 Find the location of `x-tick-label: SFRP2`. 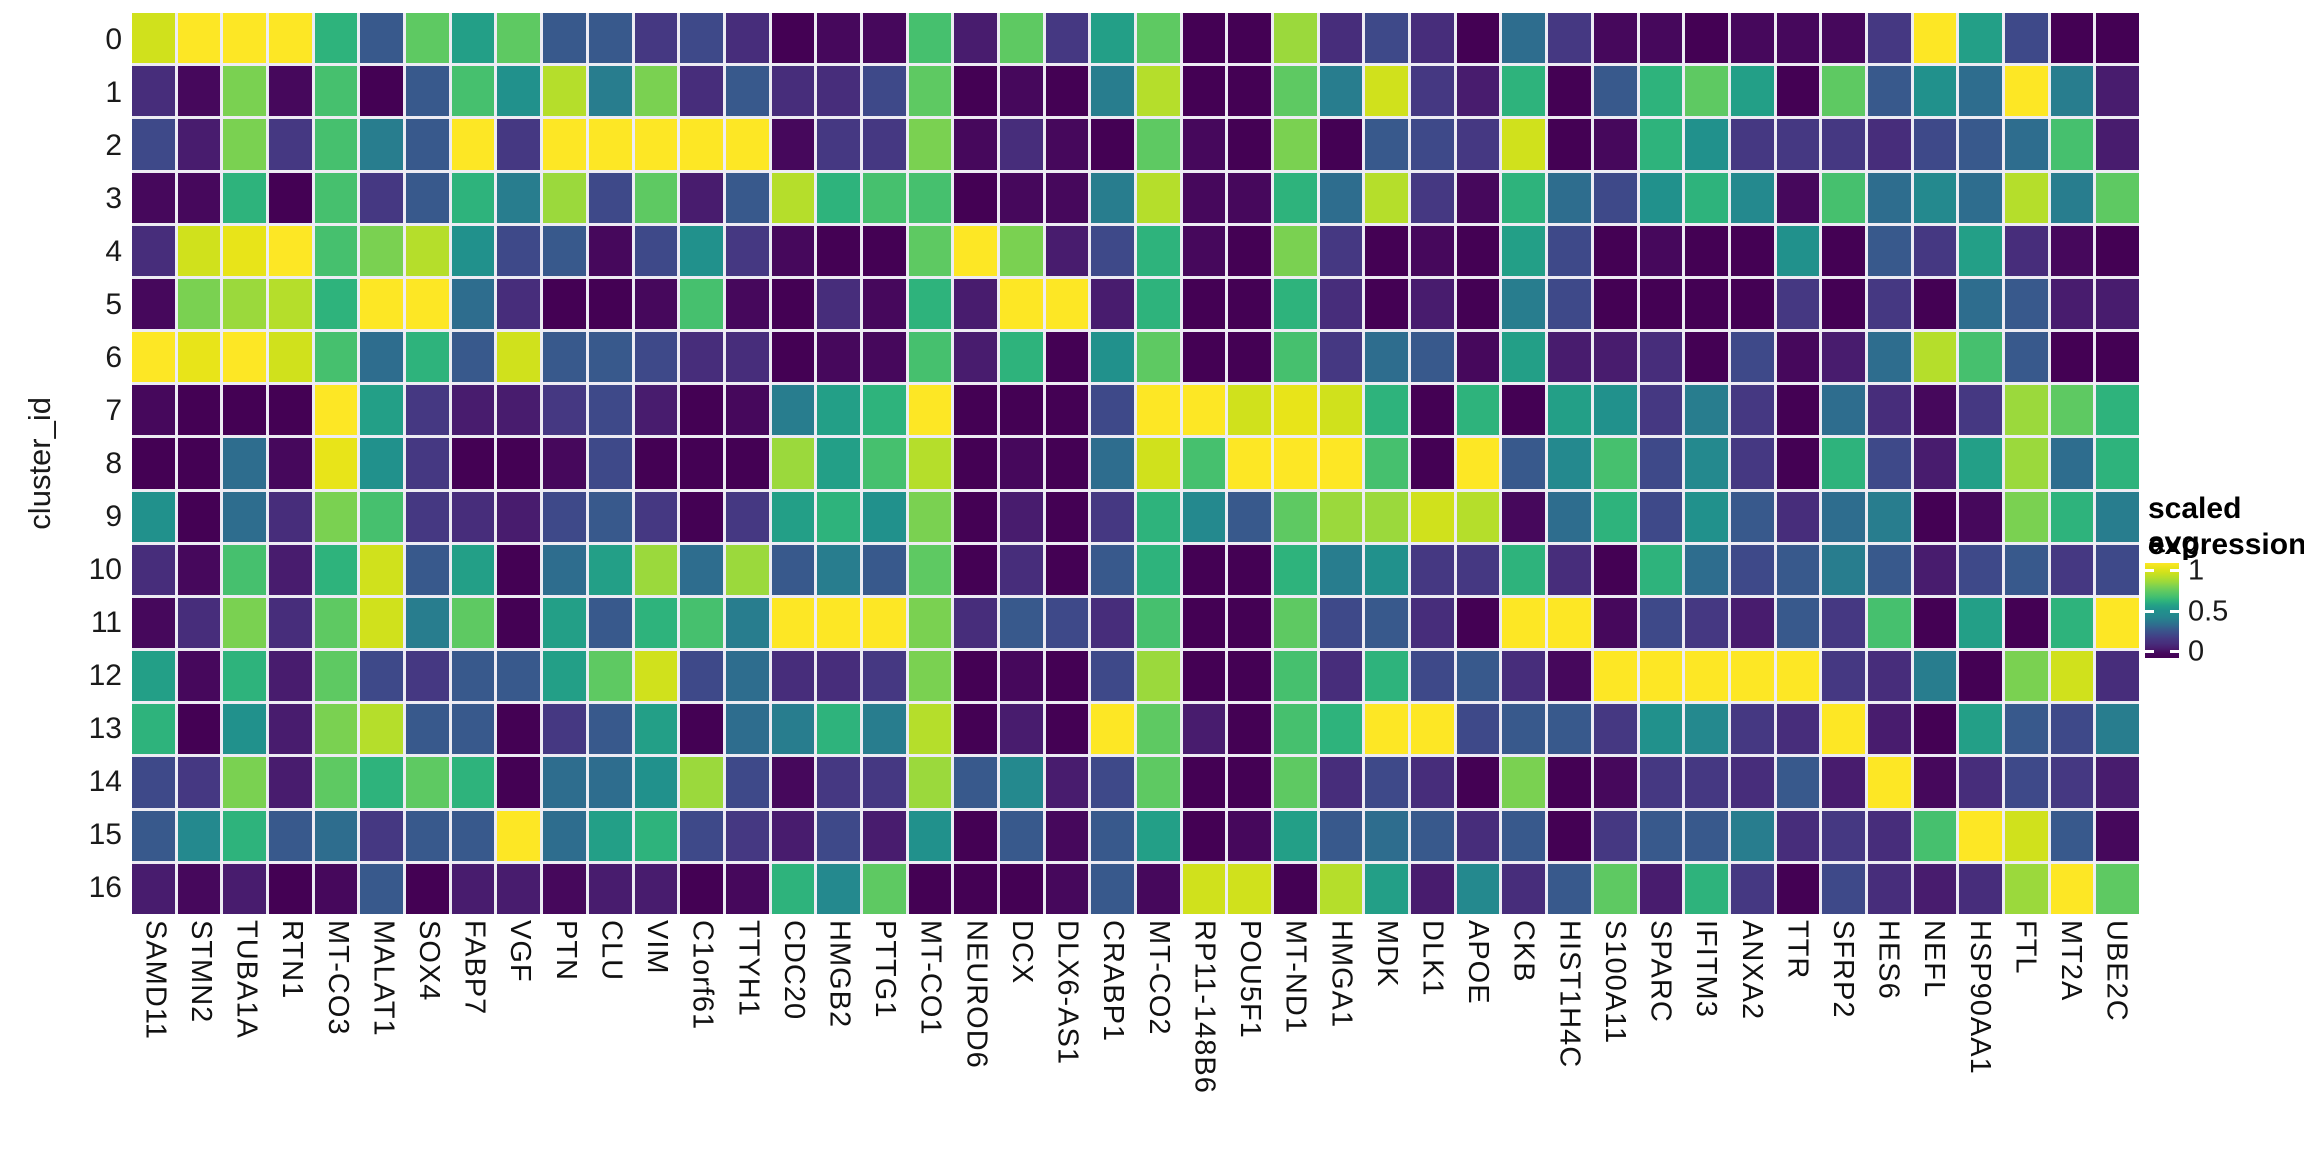

x-tick-label: SFRP2 is located at coordinates (1843, 969).